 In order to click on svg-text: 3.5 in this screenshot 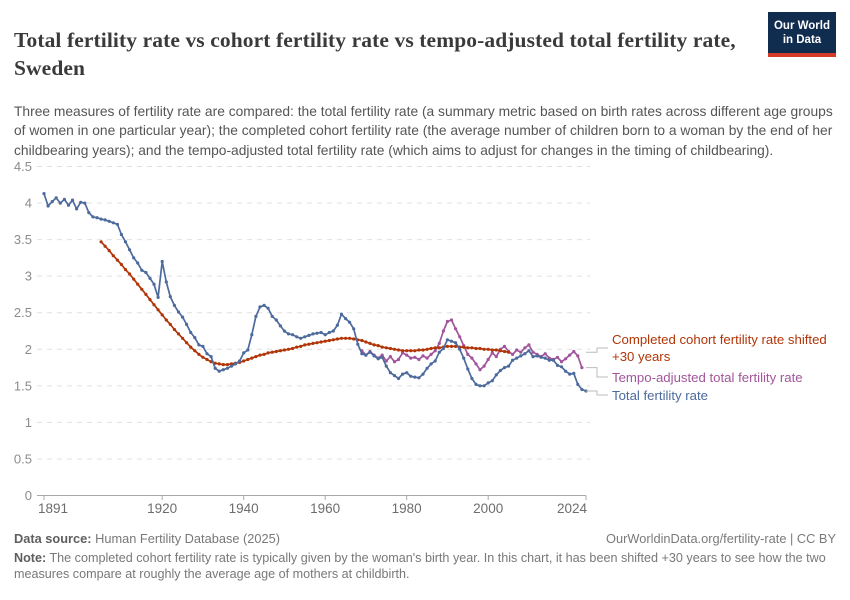, I will do `click(23, 239)`.